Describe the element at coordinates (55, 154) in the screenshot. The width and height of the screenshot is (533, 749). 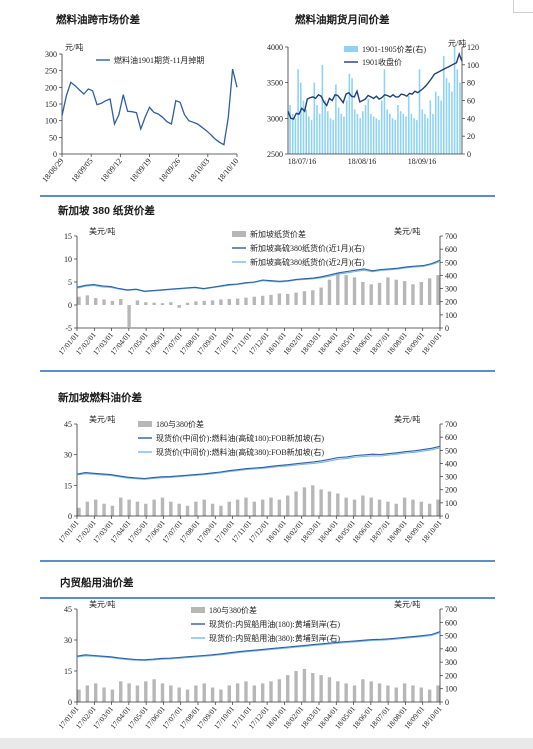
I see `c1-ytick-label: 0` at that location.